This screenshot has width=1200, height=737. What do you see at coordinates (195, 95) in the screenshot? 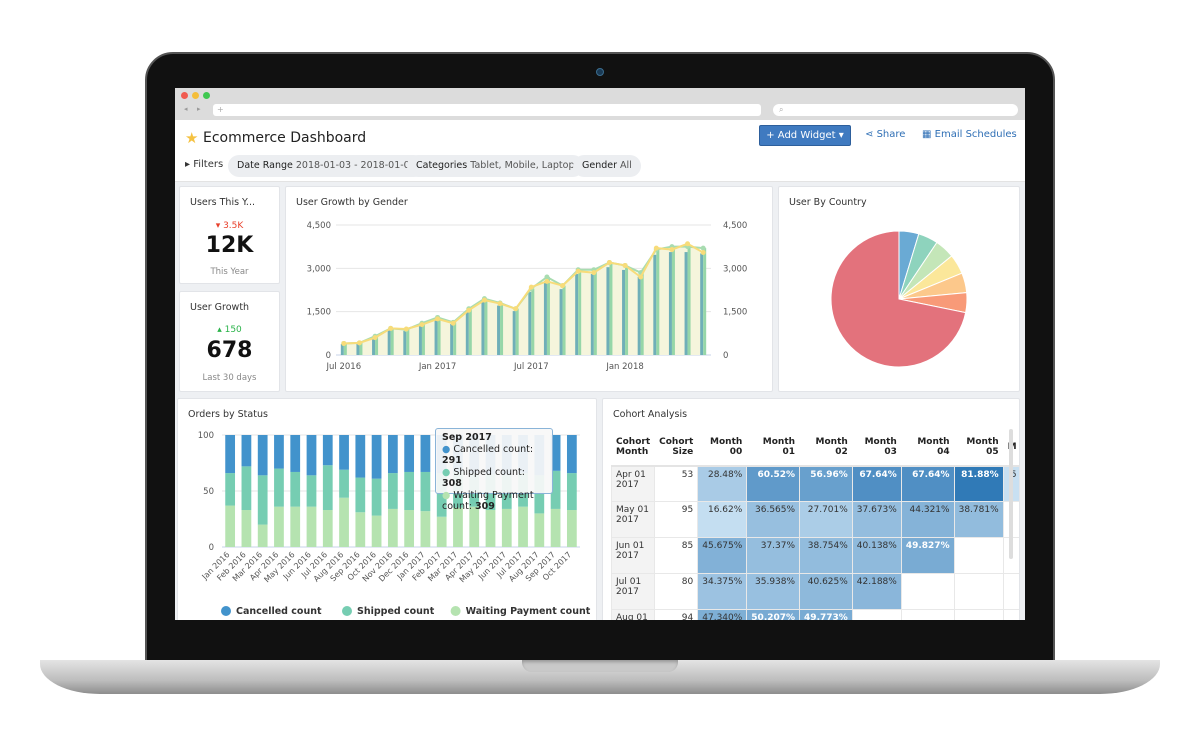
I see `minimize-dot` at bounding box center [195, 95].